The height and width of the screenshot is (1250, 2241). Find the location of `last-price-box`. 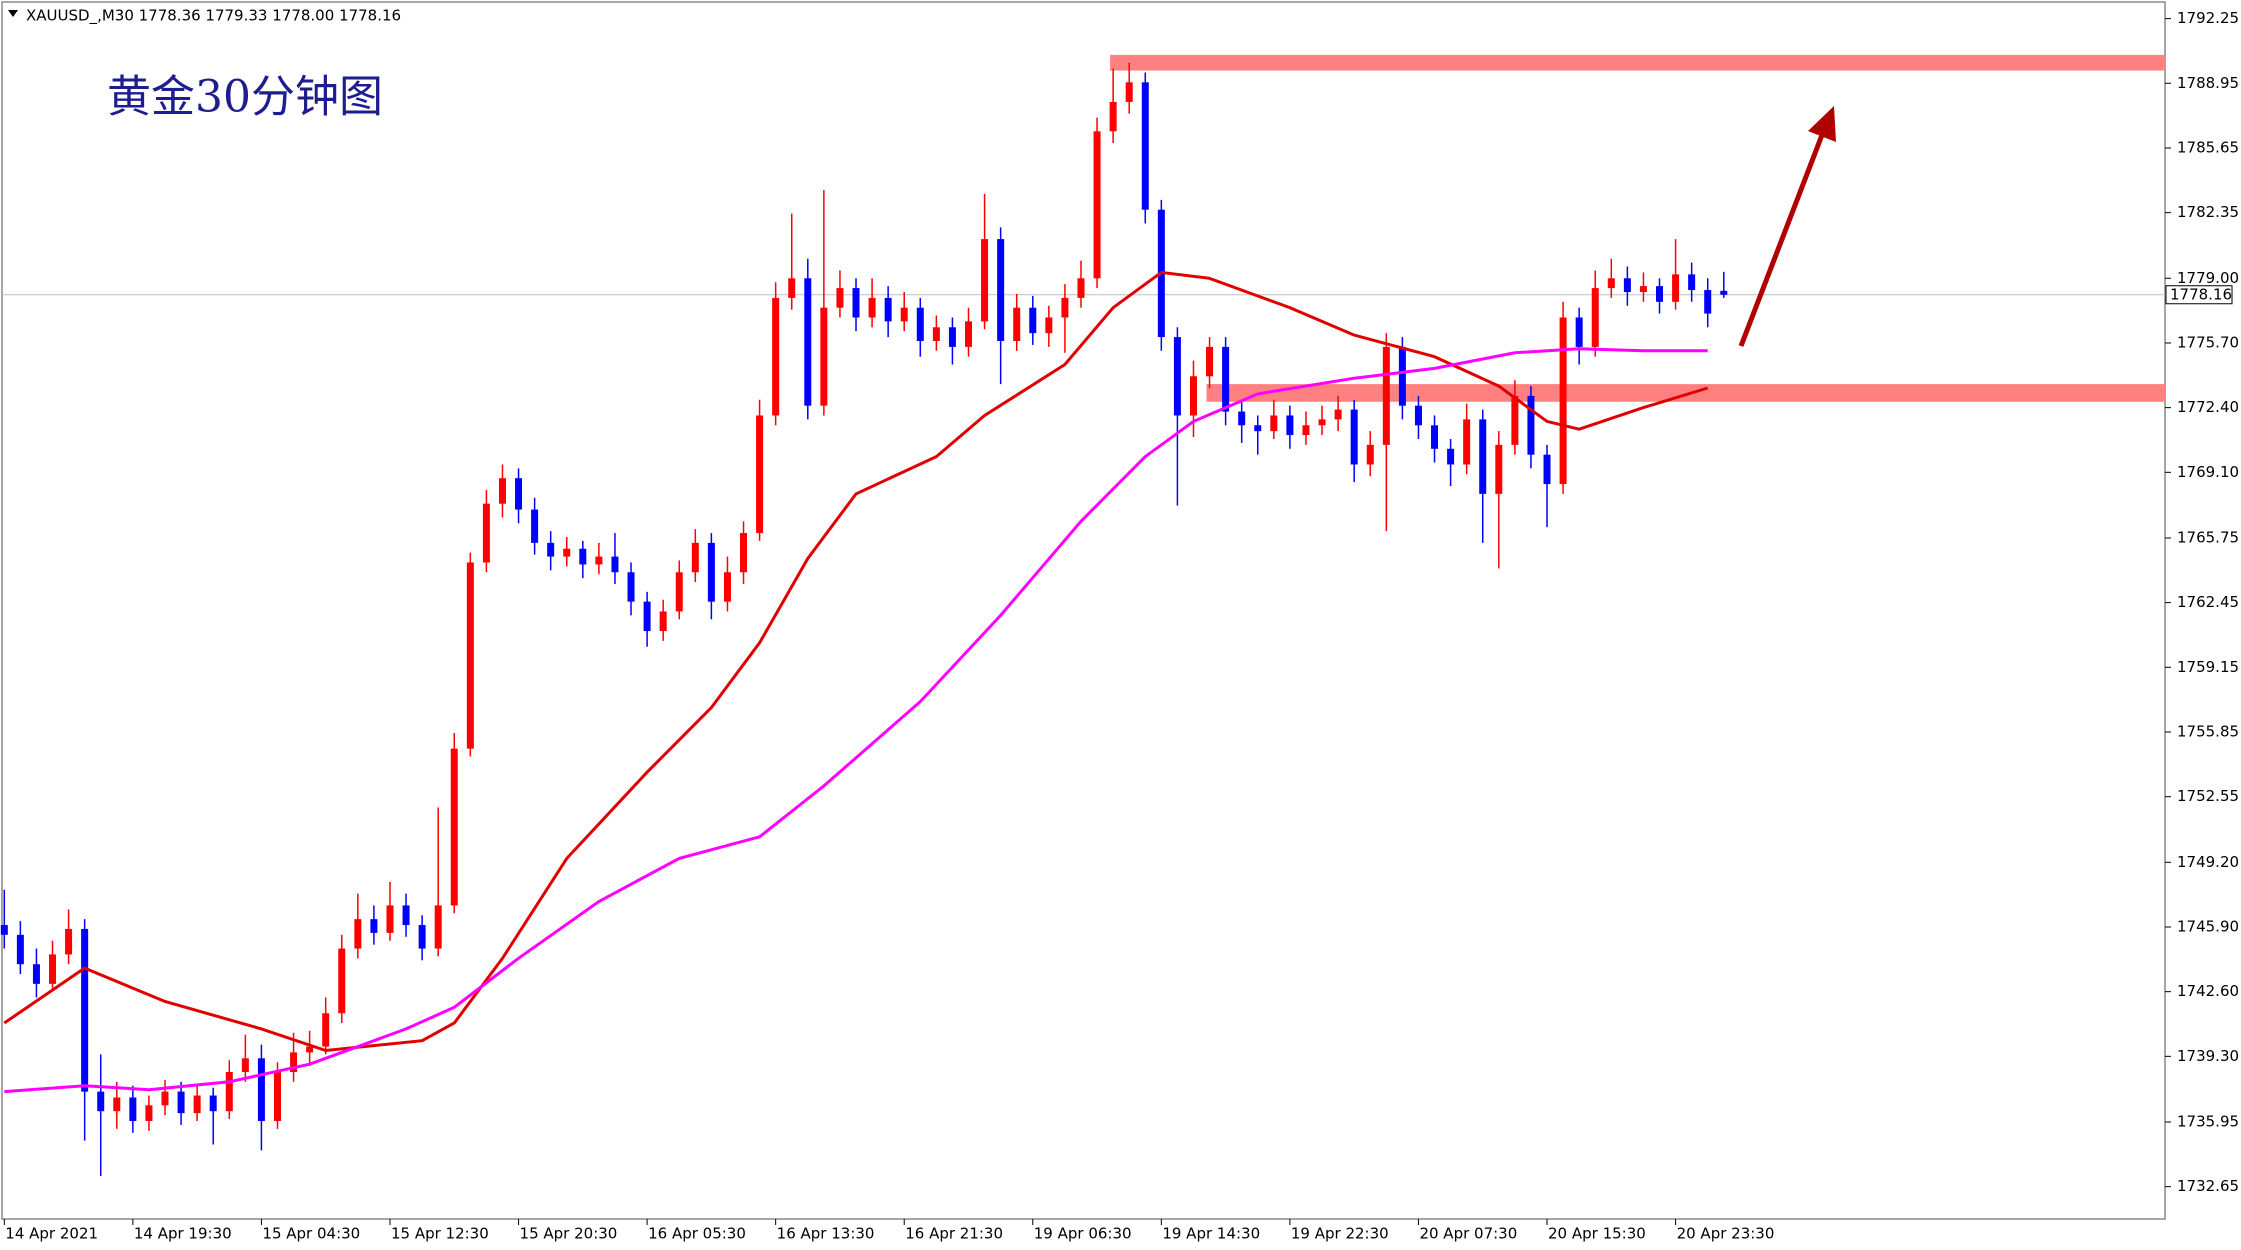

last-price-box is located at coordinates (2199, 295).